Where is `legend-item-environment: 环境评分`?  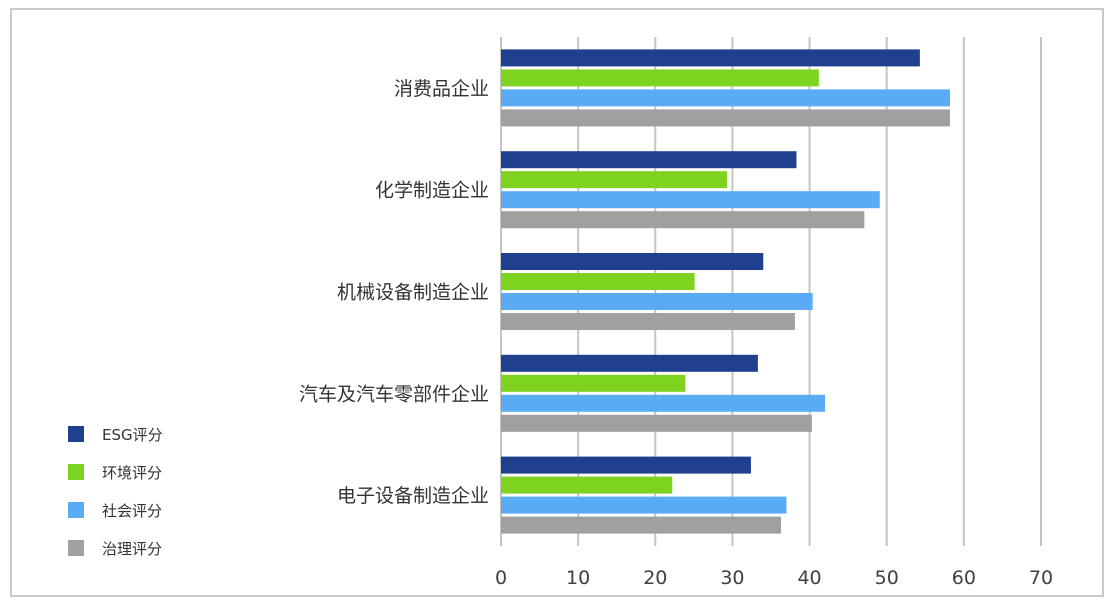 legend-item-environment: 环境评分 is located at coordinates (115, 472).